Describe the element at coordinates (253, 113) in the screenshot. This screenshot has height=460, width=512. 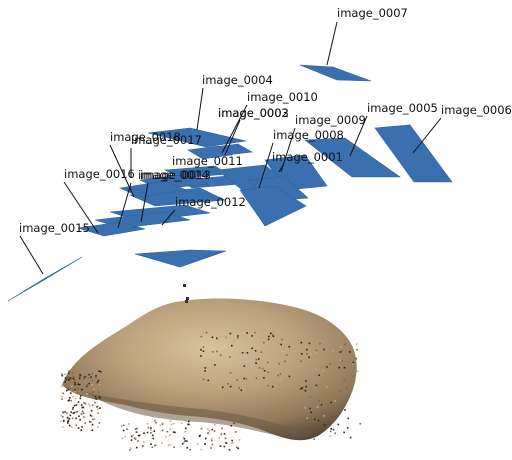
I see `camera-label-image-0003: image_0003` at that location.